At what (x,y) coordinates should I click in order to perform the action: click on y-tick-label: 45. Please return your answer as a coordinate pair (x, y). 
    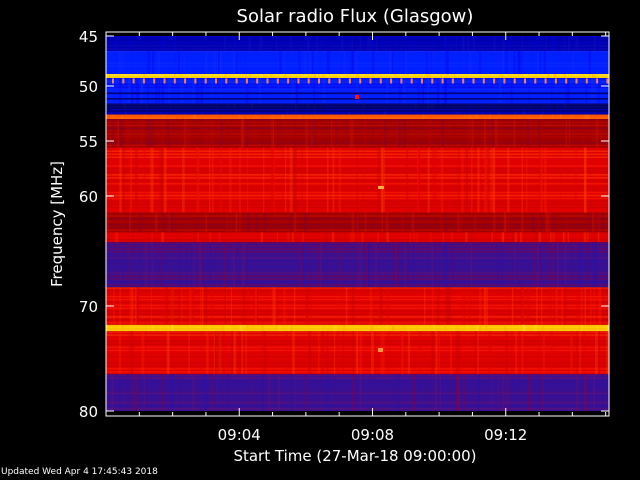
    Looking at the image, I should click on (88, 37).